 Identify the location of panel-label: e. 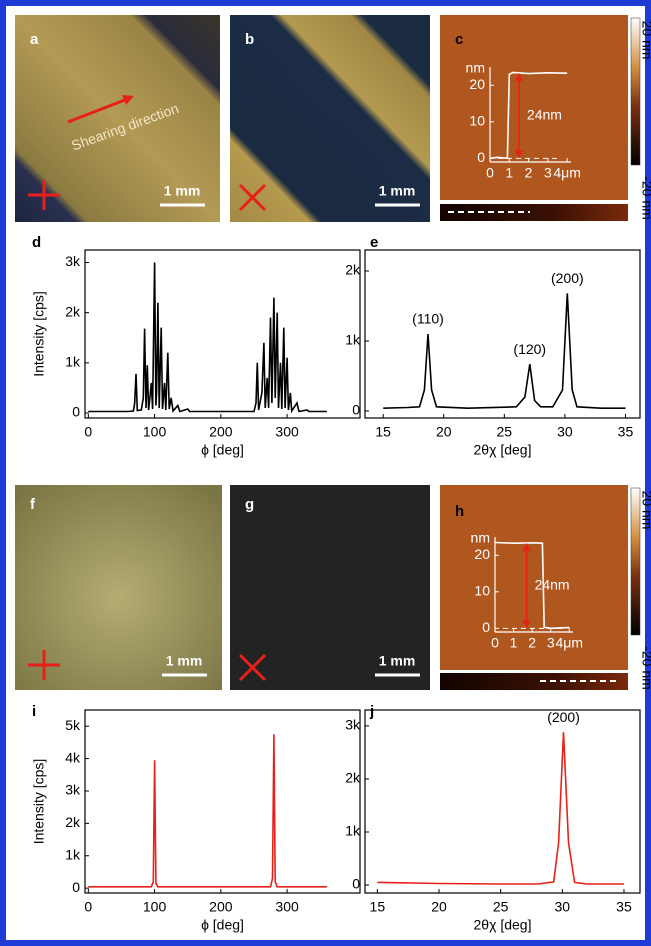
(374, 242).